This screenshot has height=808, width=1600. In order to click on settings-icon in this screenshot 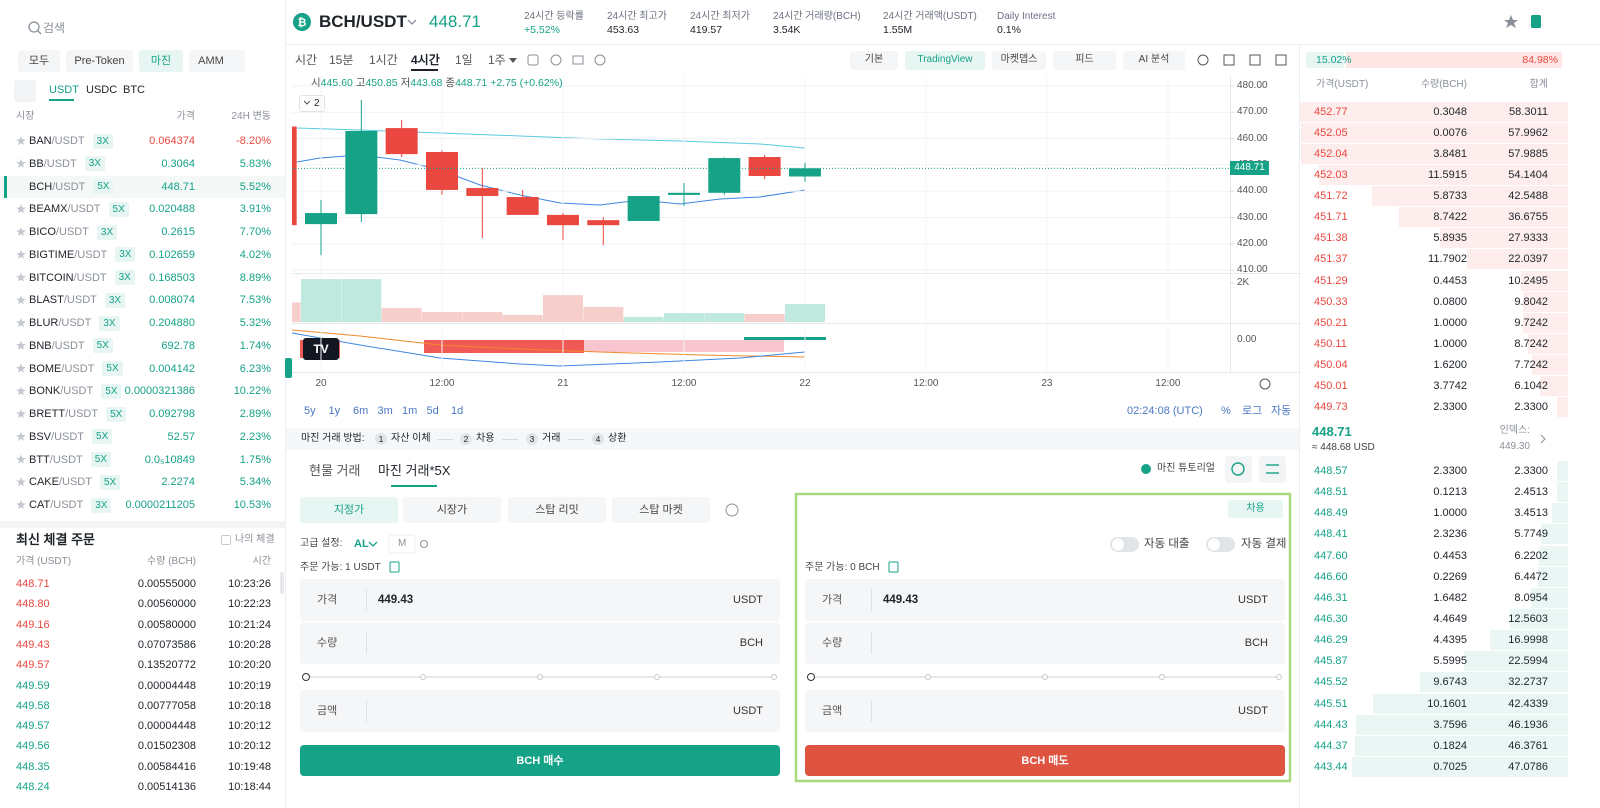, I will do `click(1265, 384)`.